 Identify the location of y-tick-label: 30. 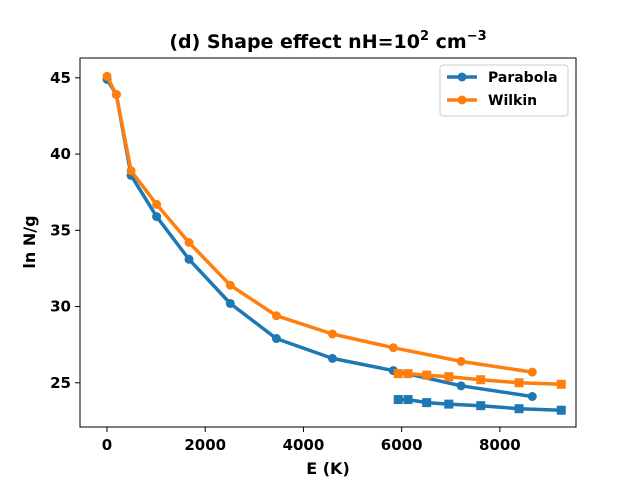
(60, 307).